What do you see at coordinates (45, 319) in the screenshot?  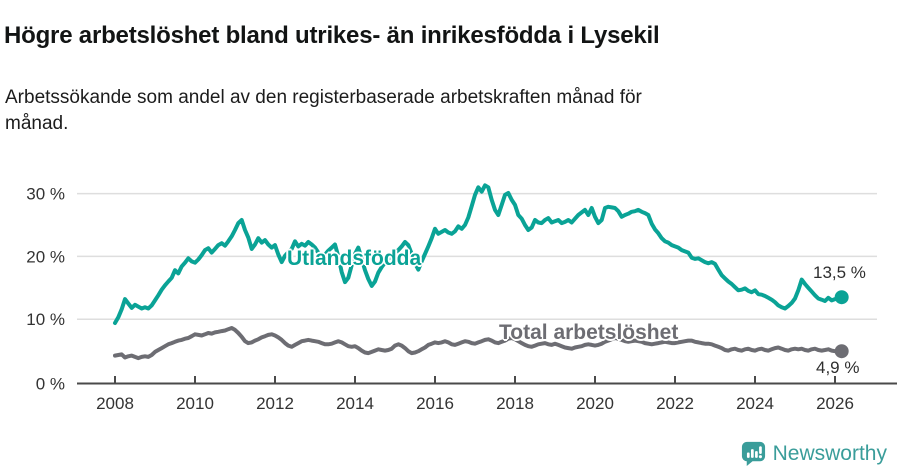 I see `y-tick-label-10: 10 %` at bounding box center [45, 319].